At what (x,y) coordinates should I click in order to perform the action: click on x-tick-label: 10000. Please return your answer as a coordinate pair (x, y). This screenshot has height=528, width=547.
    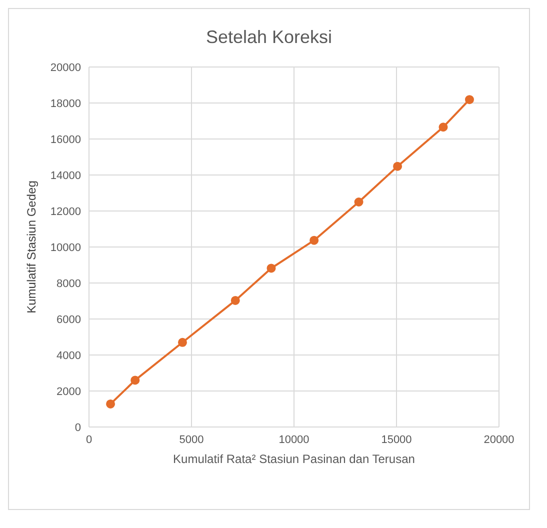
    Looking at the image, I should click on (294, 440).